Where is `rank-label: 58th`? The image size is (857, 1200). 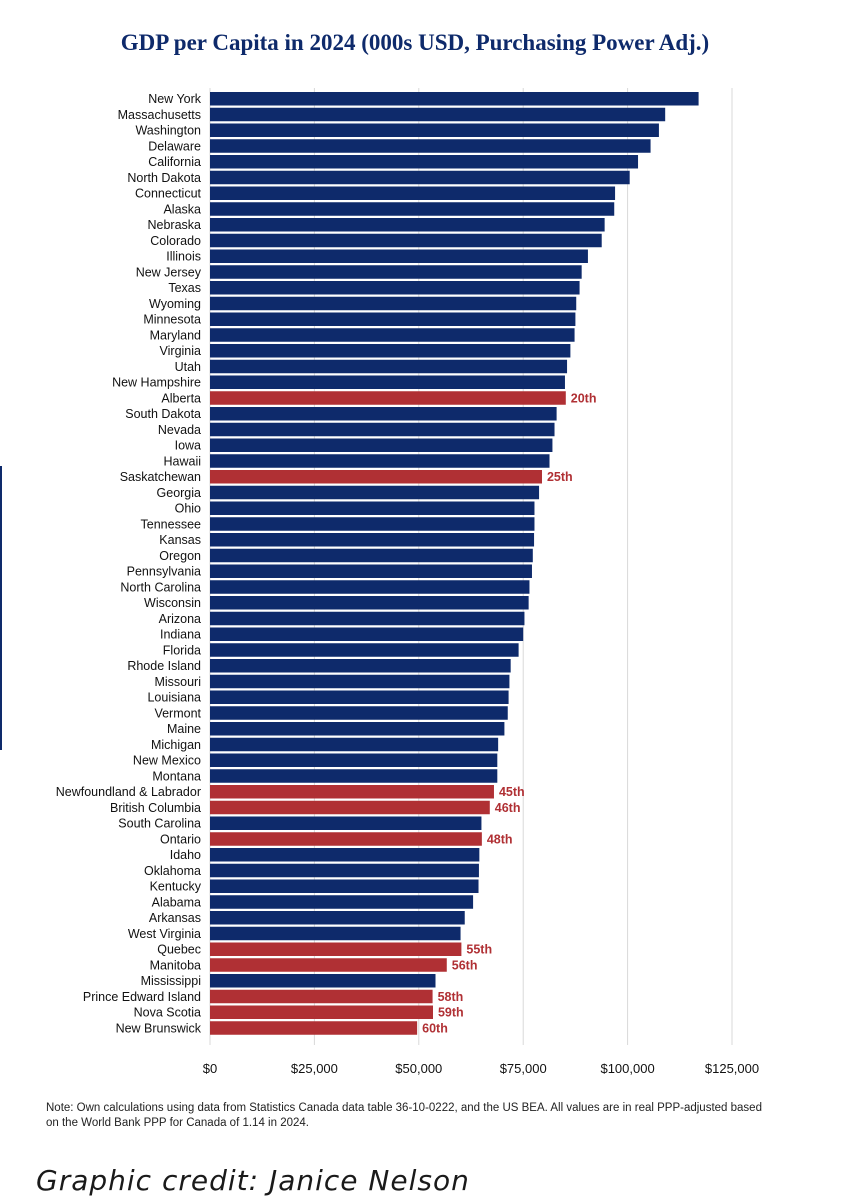
rank-label: 58th is located at coordinates (451, 997).